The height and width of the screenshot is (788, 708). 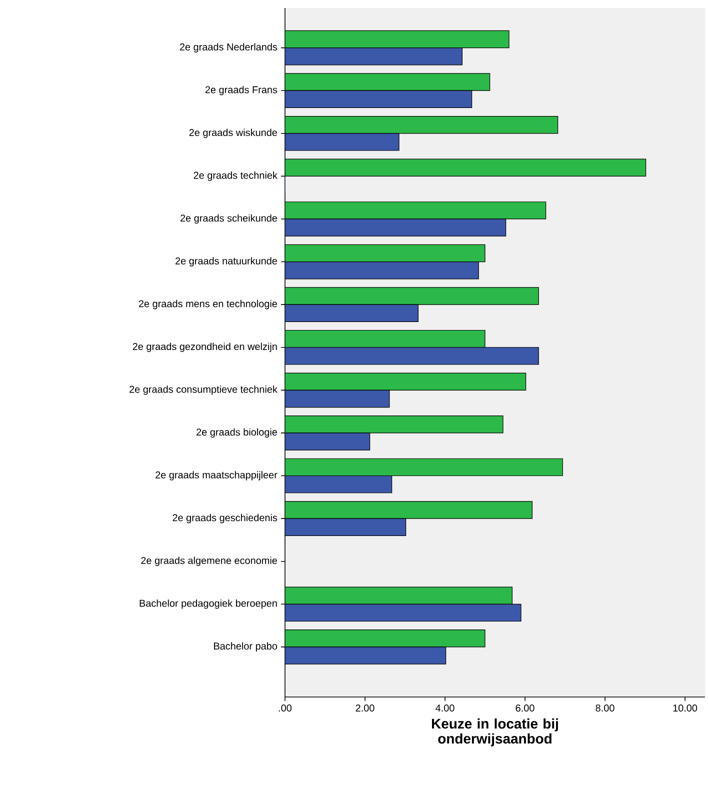 What do you see at coordinates (225, 519) in the screenshot?
I see `y-tick-label: 2e graads geschiedenis` at bounding box center [225, 519].